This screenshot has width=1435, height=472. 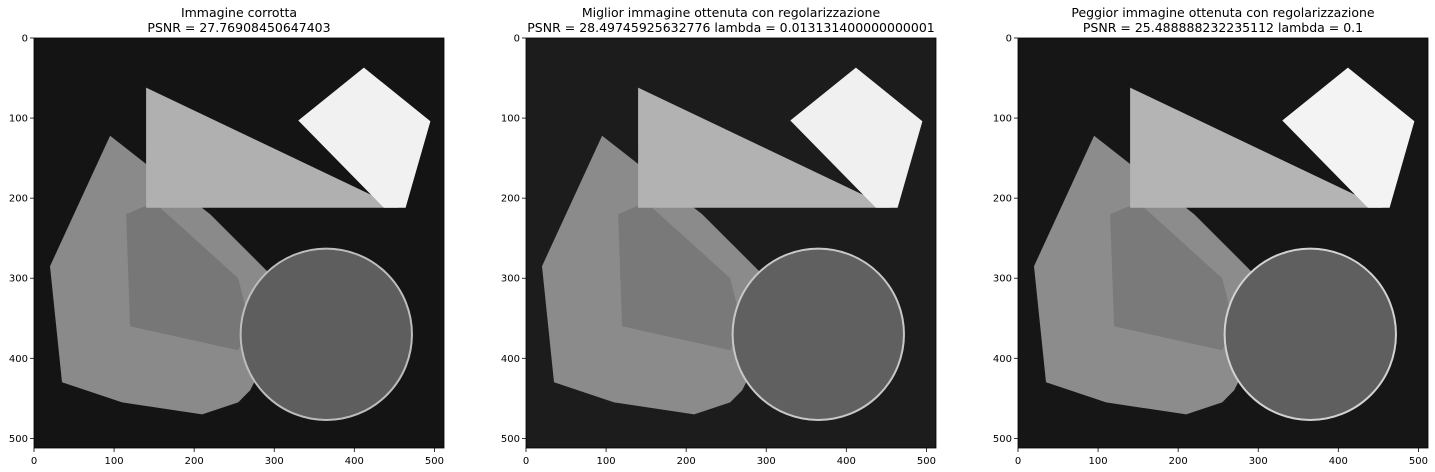 I want to click on panel-subtitle: PSNR = 27.76908450647403, so click(x=238, y=27).